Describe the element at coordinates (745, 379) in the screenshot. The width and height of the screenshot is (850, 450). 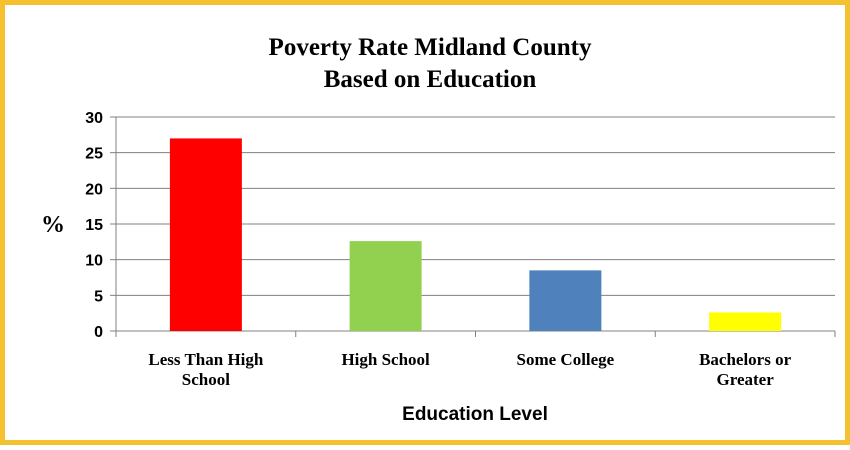
I see `x-tick-label: Greater` at that location.